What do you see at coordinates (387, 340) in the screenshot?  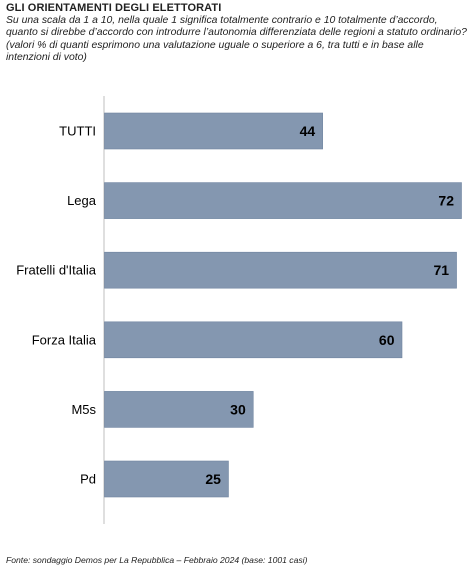 I see `value-label: 60` at bounding box center [387, 340].